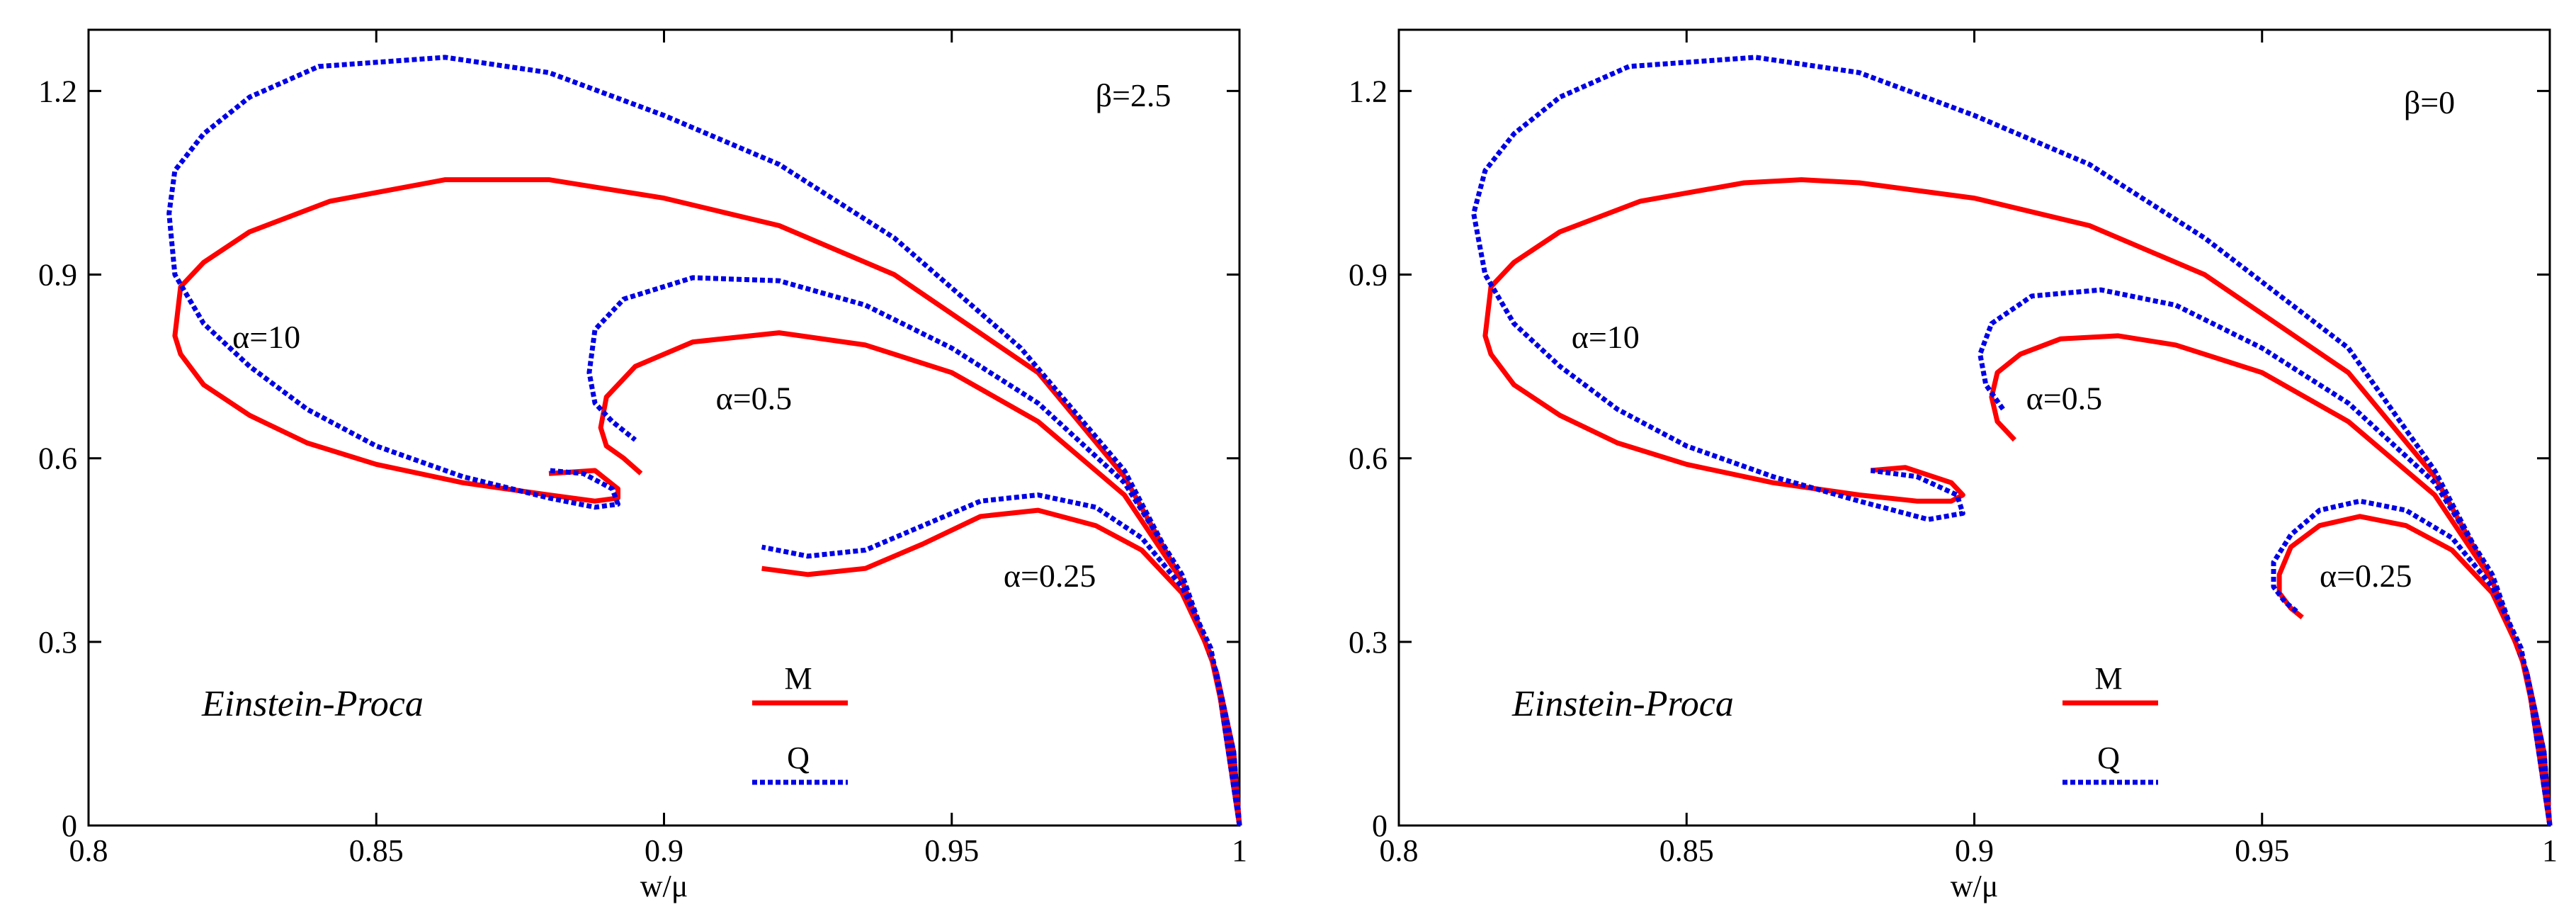 This screenshot has height=924, width=2576. I want to click on series-M-alpha-0.5, so click(920, 578).